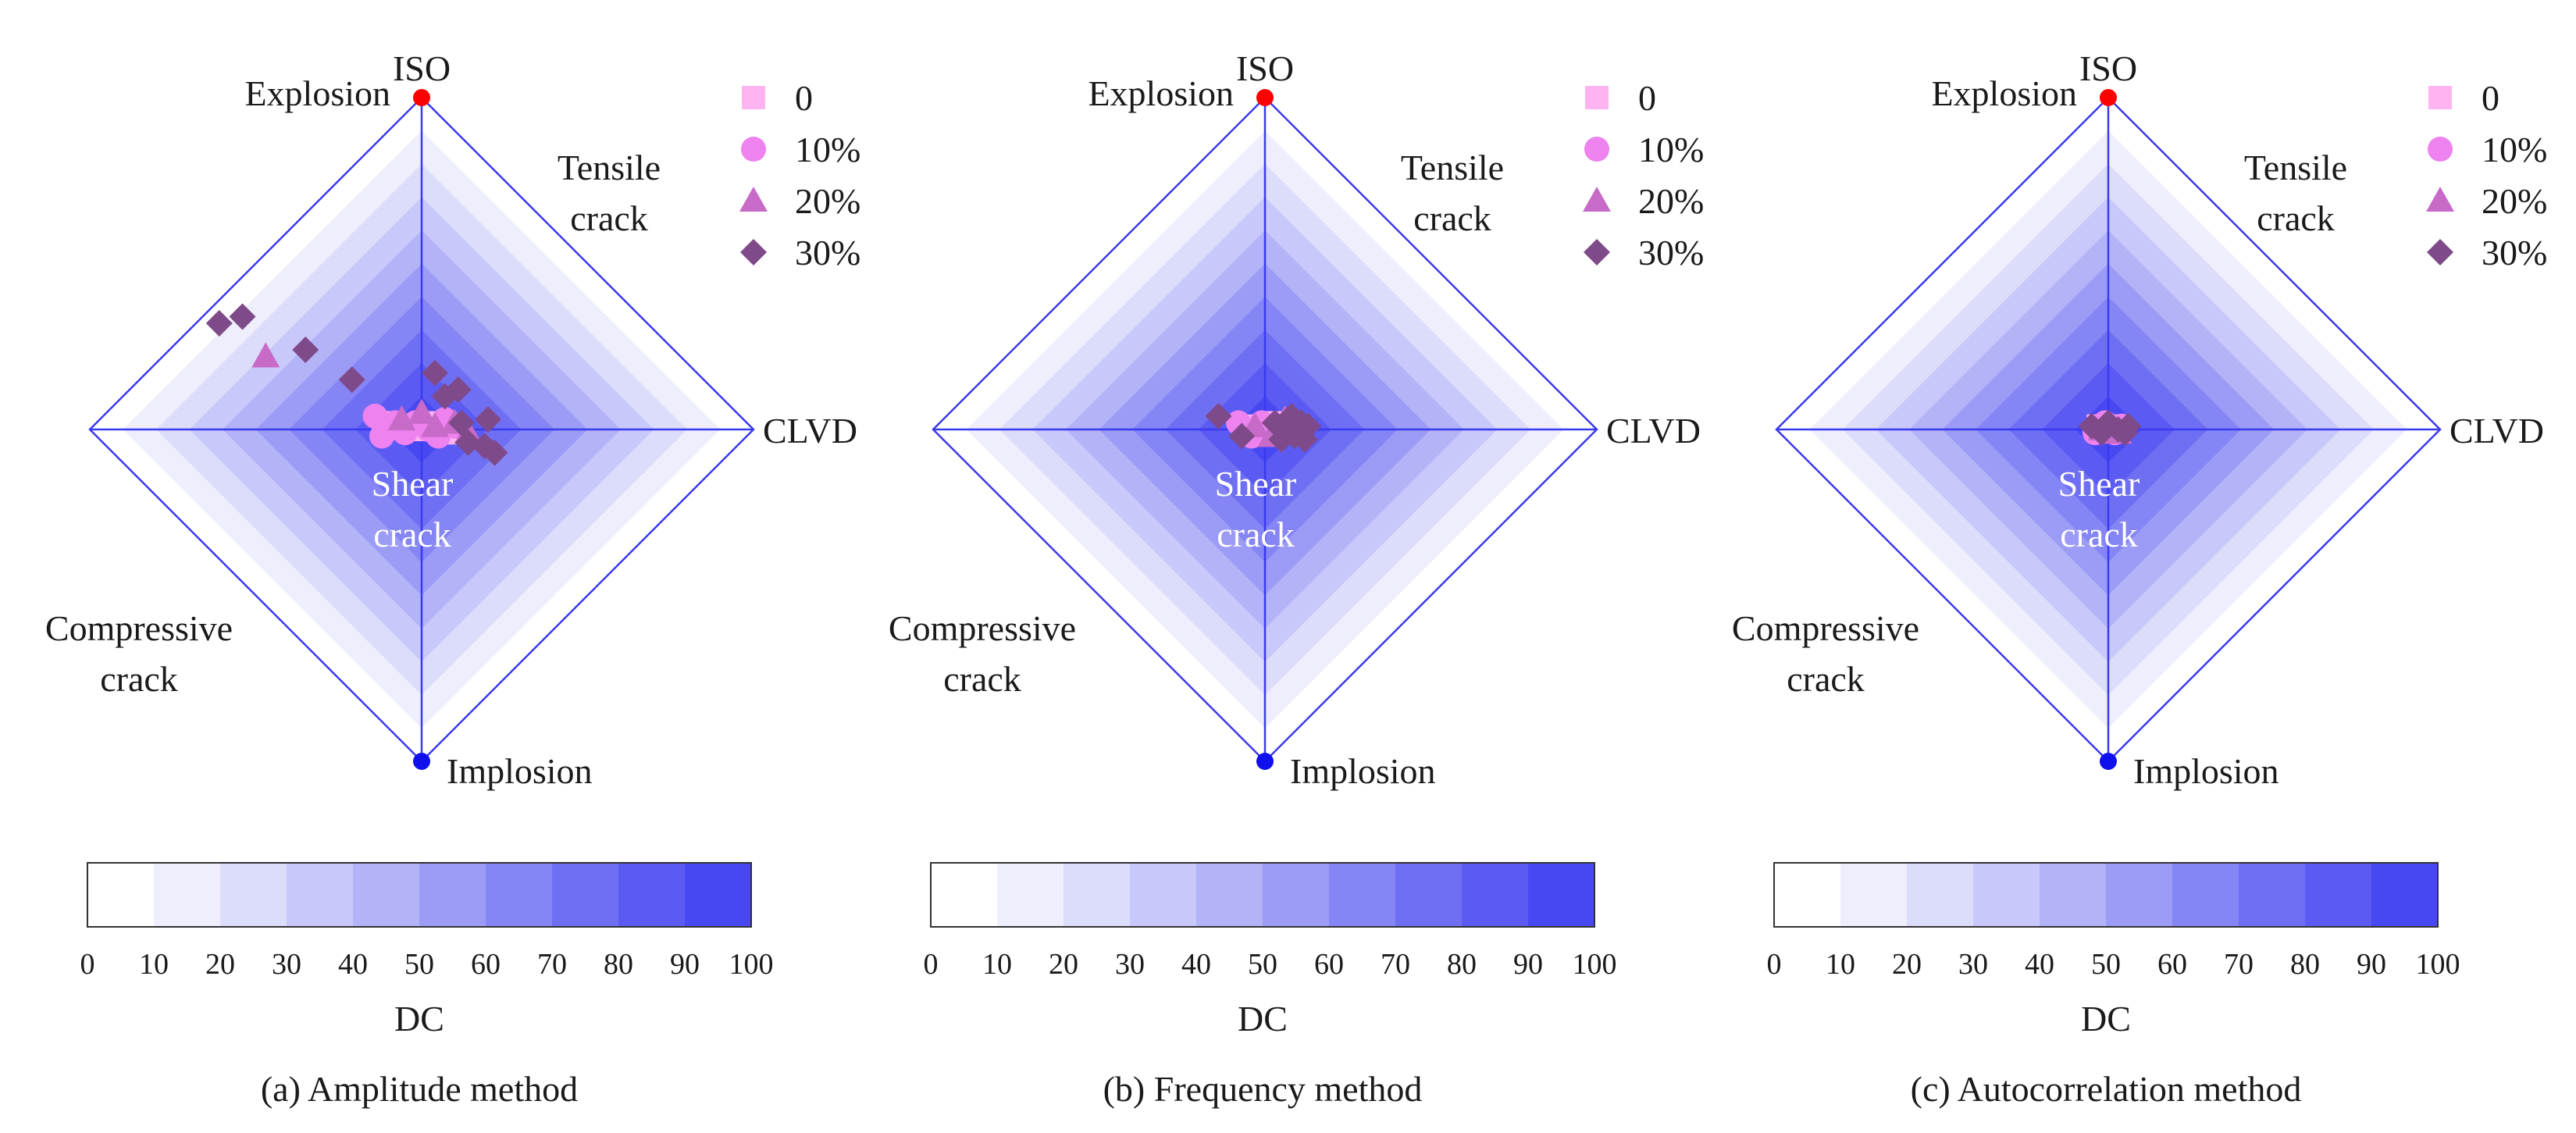 Image resolution: width=2576 pixels, height=1133 pixels. What do you see at coordinates (1595, 964) in the screenshot?
I see `colorbar-tick-label: 100` at bounding box center [1595, 964].